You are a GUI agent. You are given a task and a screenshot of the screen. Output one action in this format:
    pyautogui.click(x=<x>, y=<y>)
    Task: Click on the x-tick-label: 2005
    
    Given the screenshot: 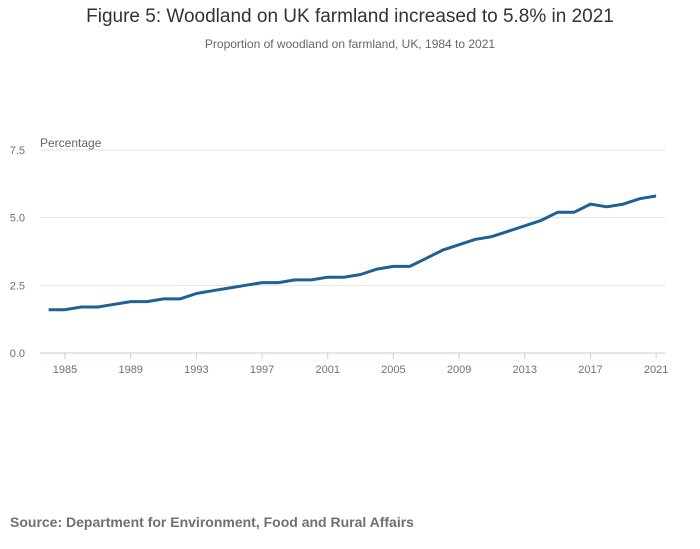 What is the action you would take?
    pyautogui.click(x=393, y=370)
    